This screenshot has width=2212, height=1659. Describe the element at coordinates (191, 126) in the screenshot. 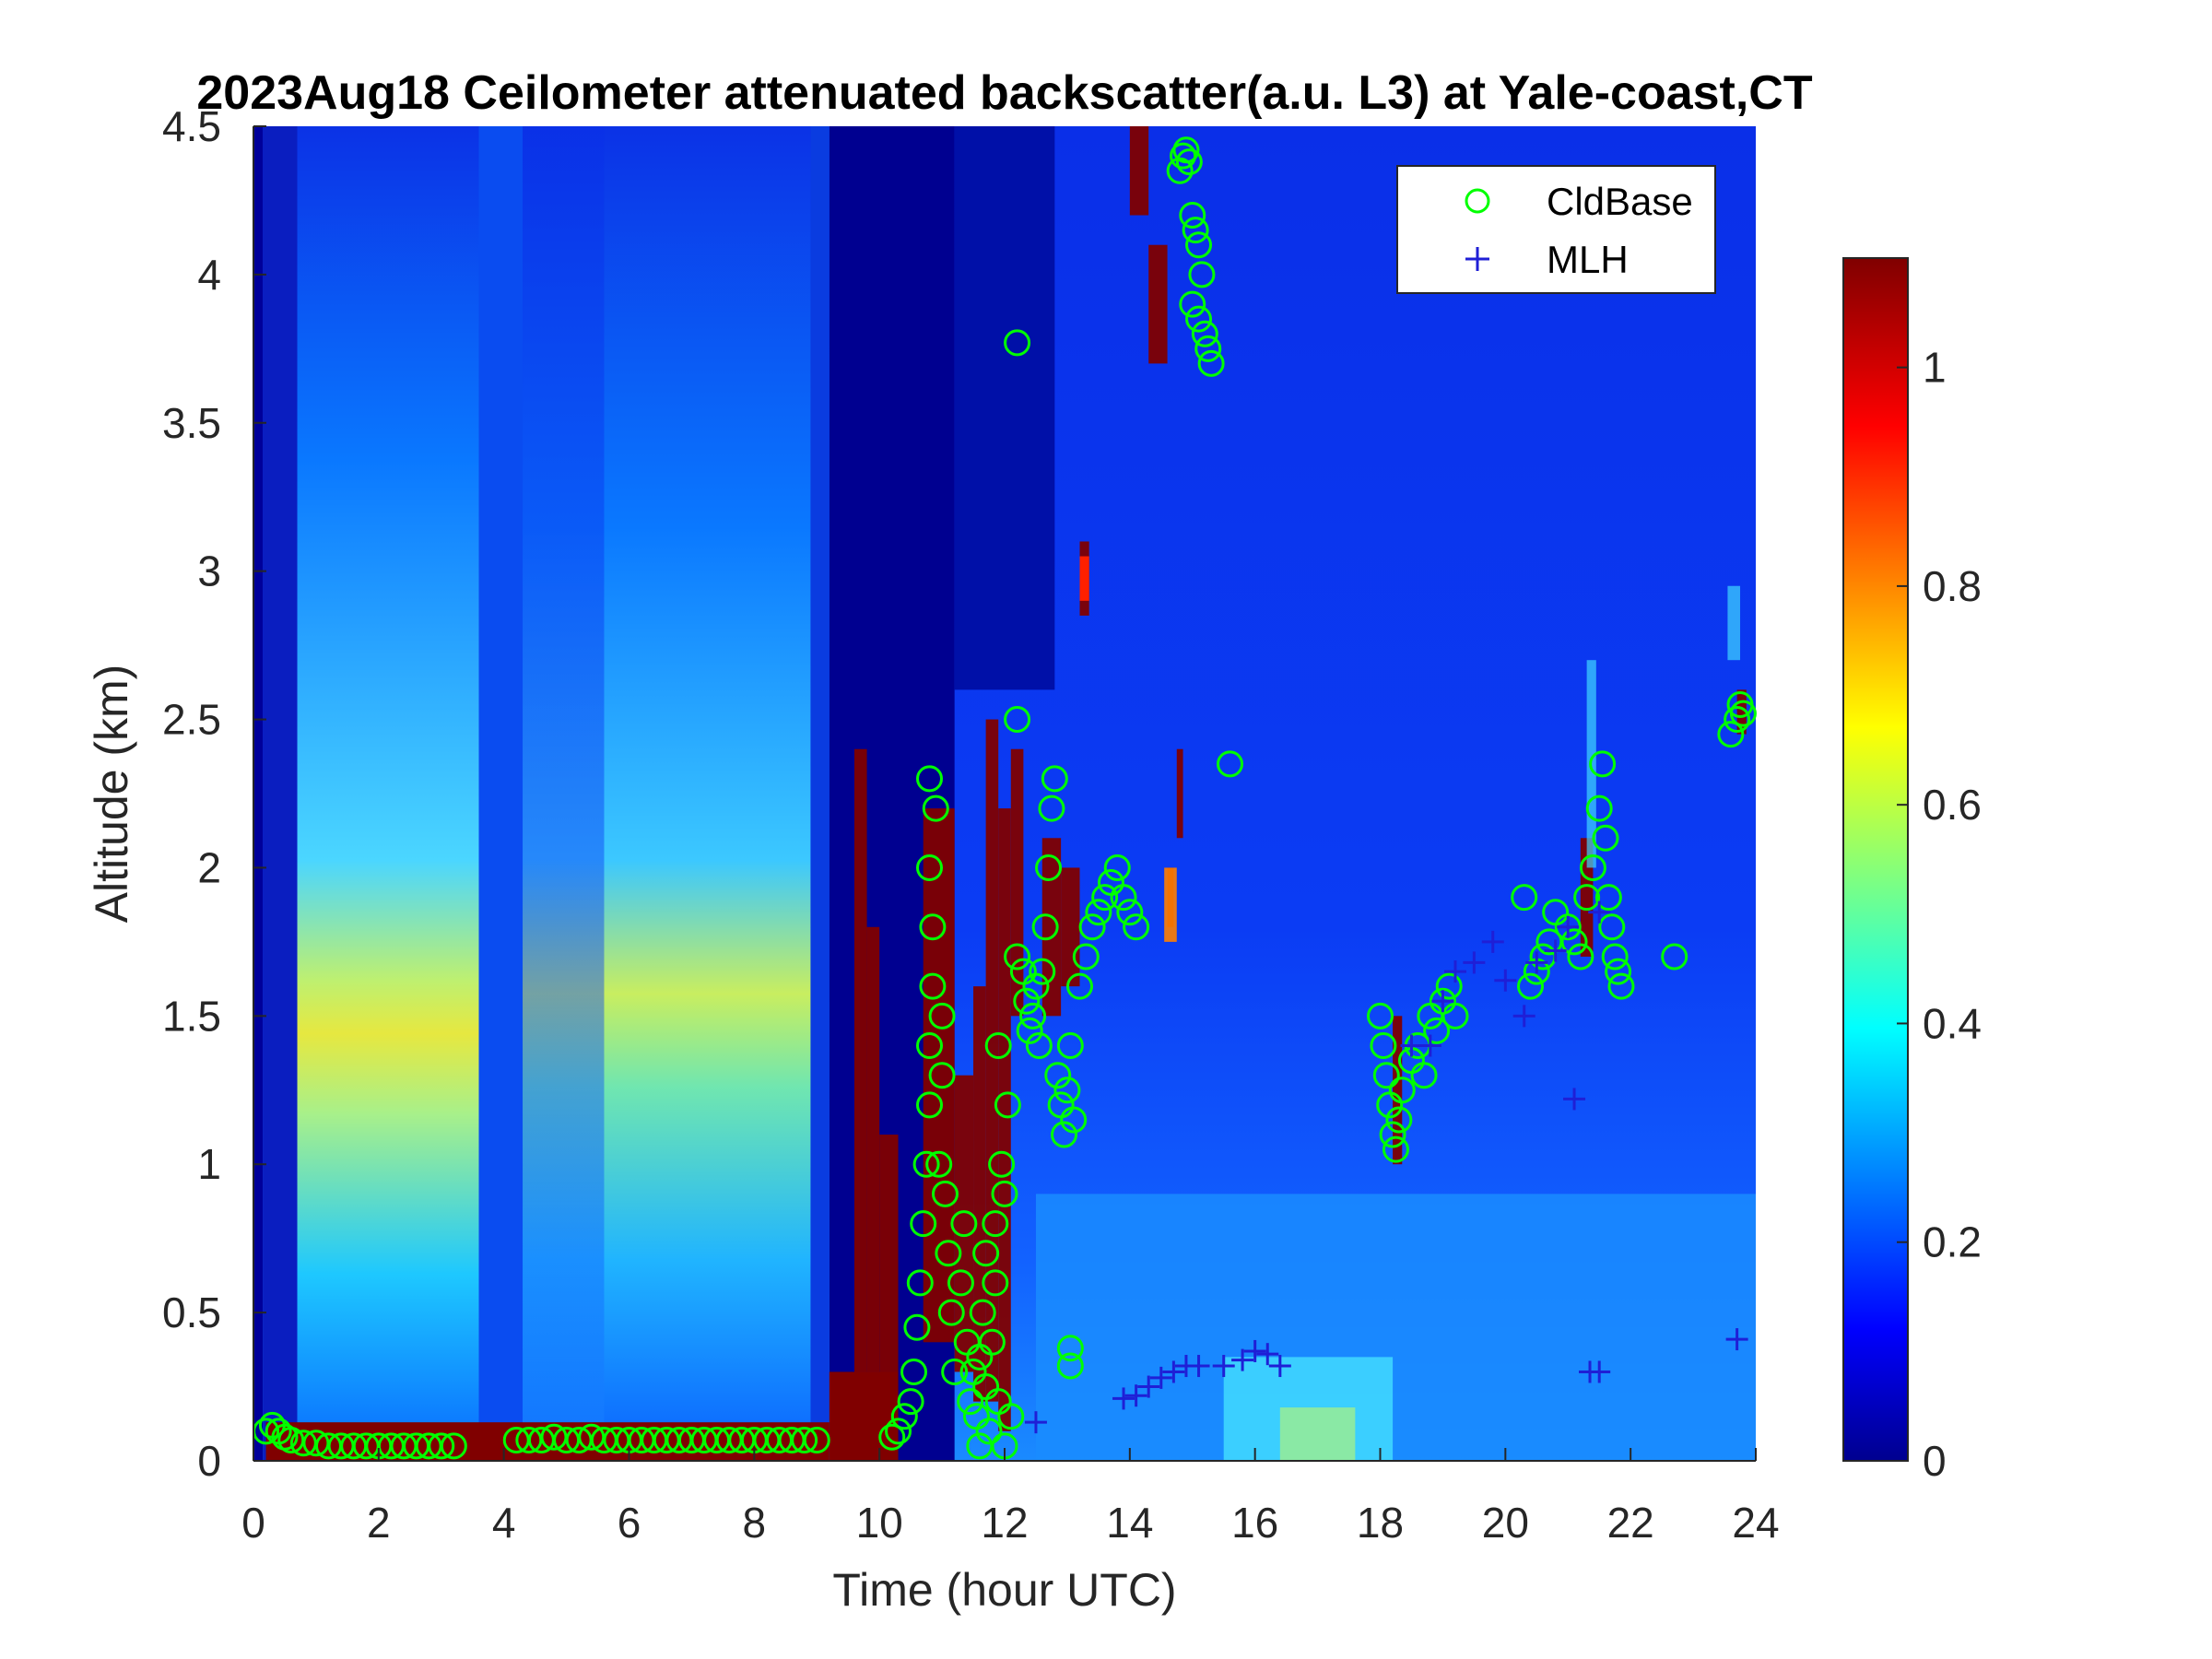

I see `y-tick-label: 4.5` at that location.